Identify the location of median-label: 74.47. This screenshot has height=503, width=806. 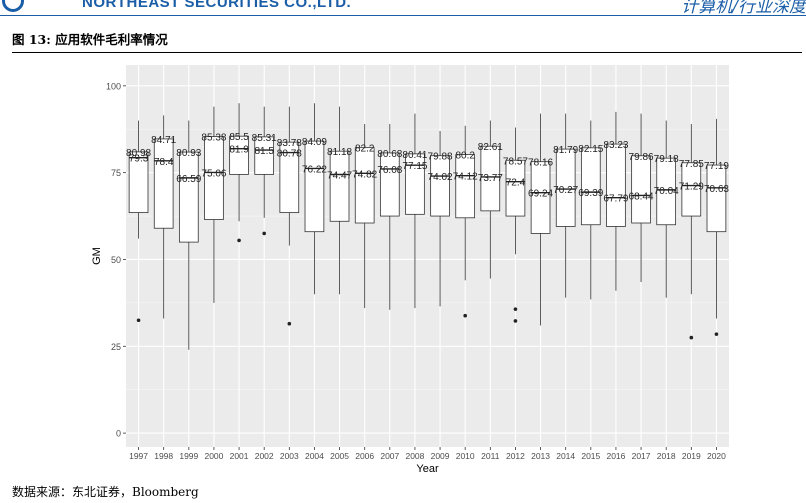
(339, 175).